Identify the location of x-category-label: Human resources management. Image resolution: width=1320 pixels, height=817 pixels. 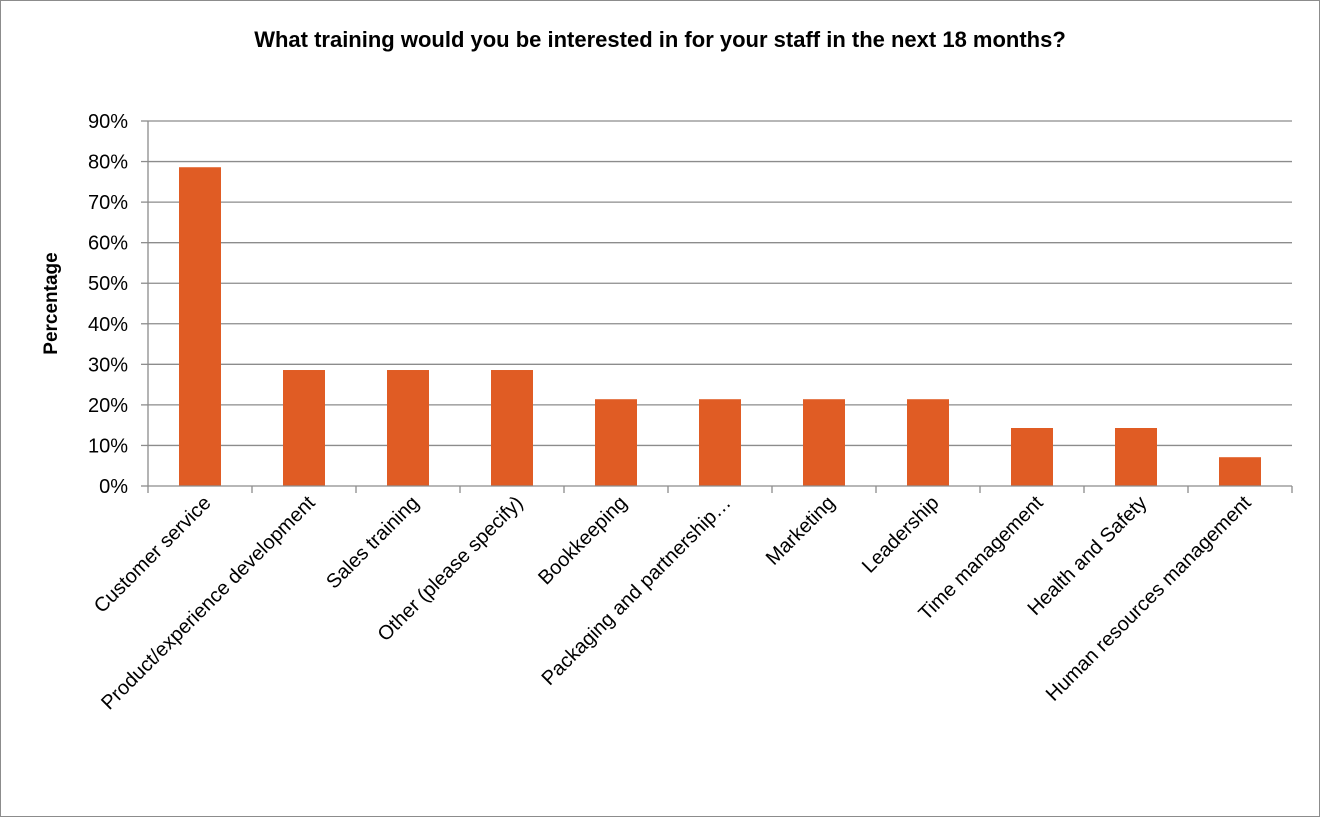
(1149, 599).